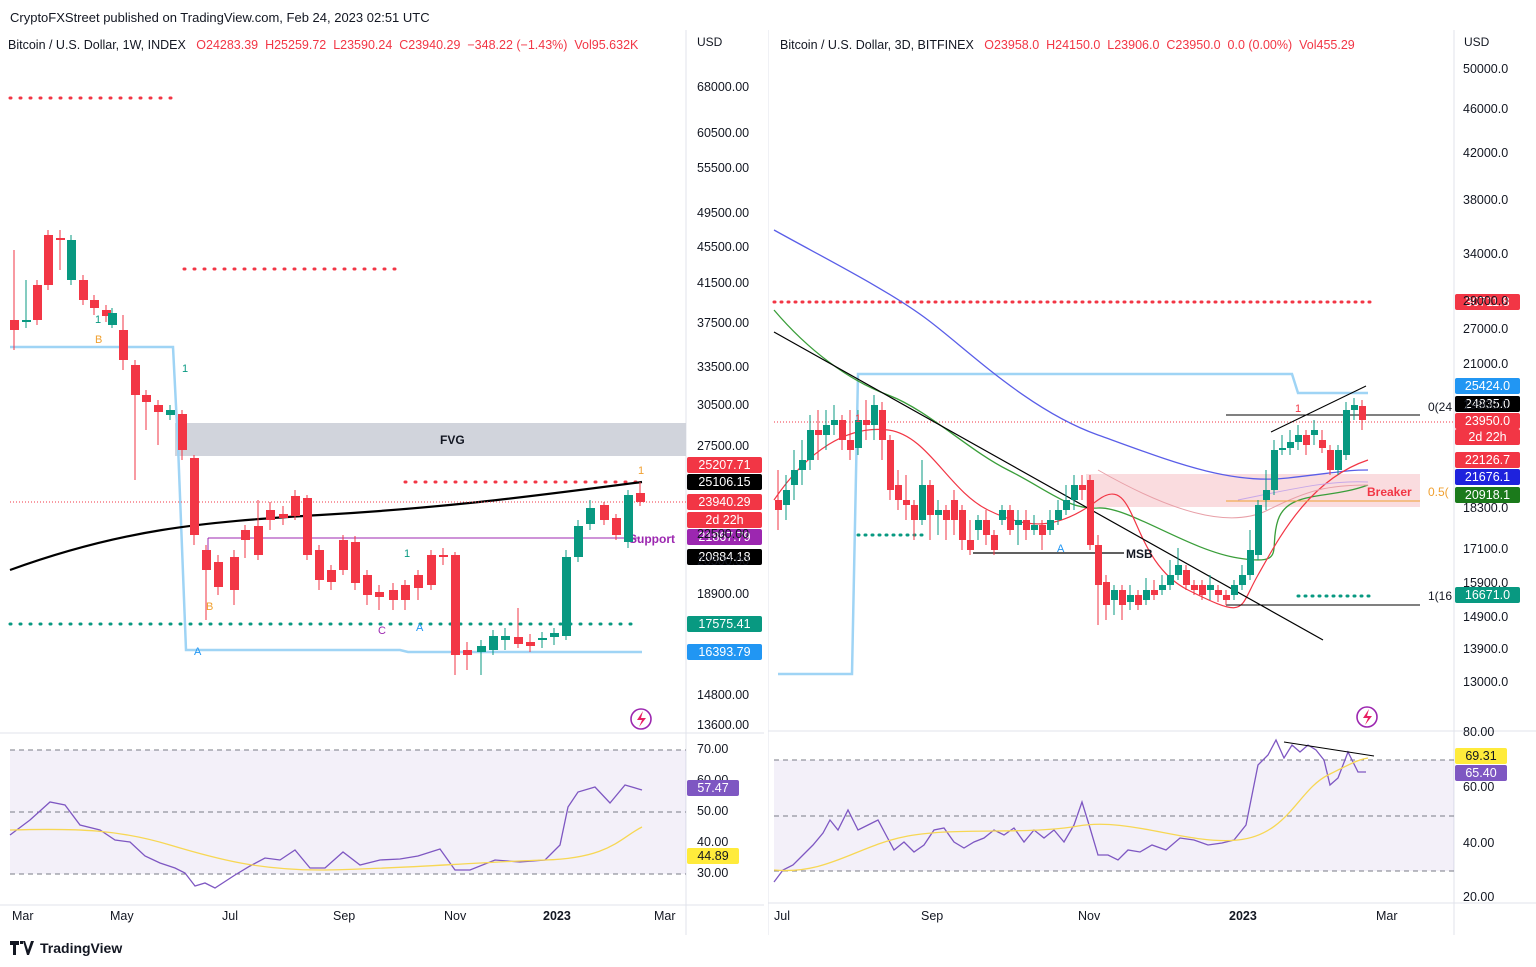 The image size is (1536, 967). Describe the element at coordinates (713, 842) in the screenshot. I see `left-rsi-tick-label: 40.00` at that location.